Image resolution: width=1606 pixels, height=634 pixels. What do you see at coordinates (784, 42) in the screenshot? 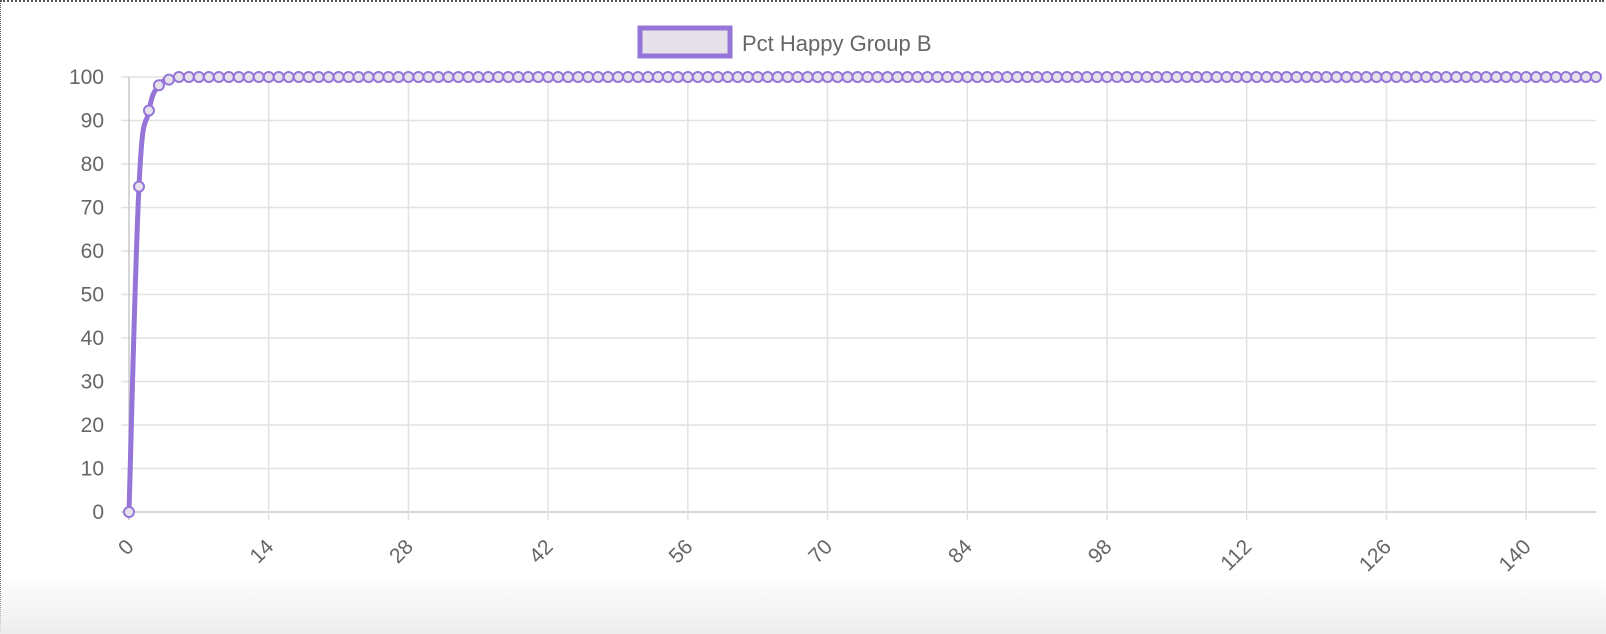
I see `legend: Pct Happy Group B` at bounding box center [784, 42].